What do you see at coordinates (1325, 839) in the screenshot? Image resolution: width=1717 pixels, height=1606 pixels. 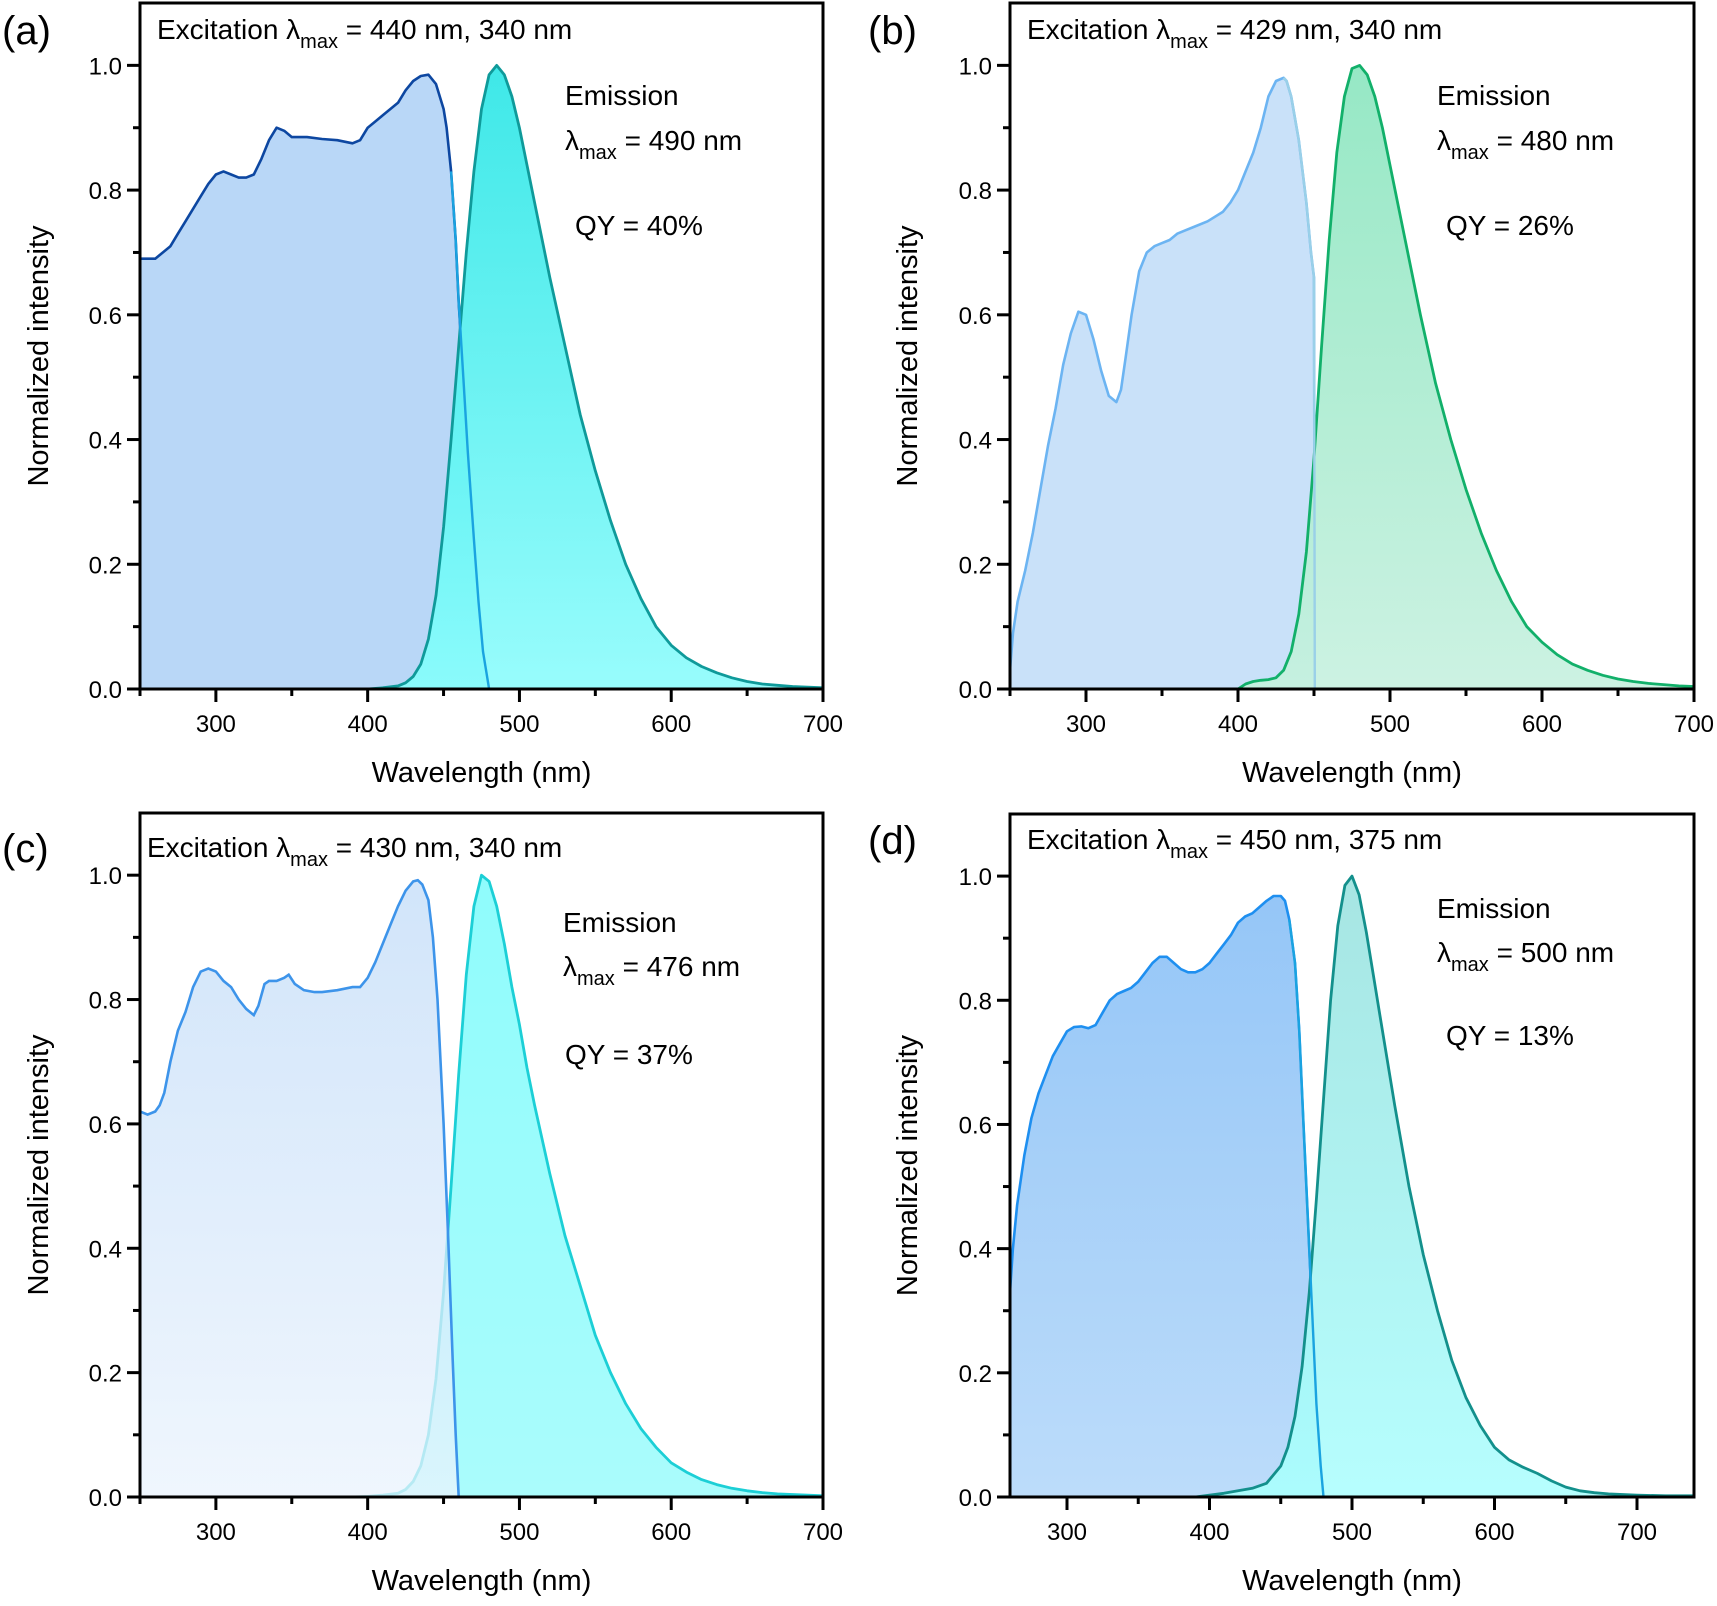 I see `excitation-values: = 450 nm, 375 nm` at bounding box center [1325, 839].